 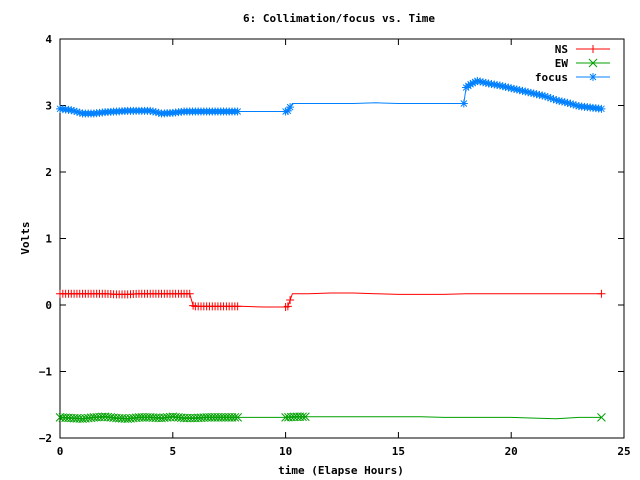 I want to click on series-focus, so click(x=331, y=97).